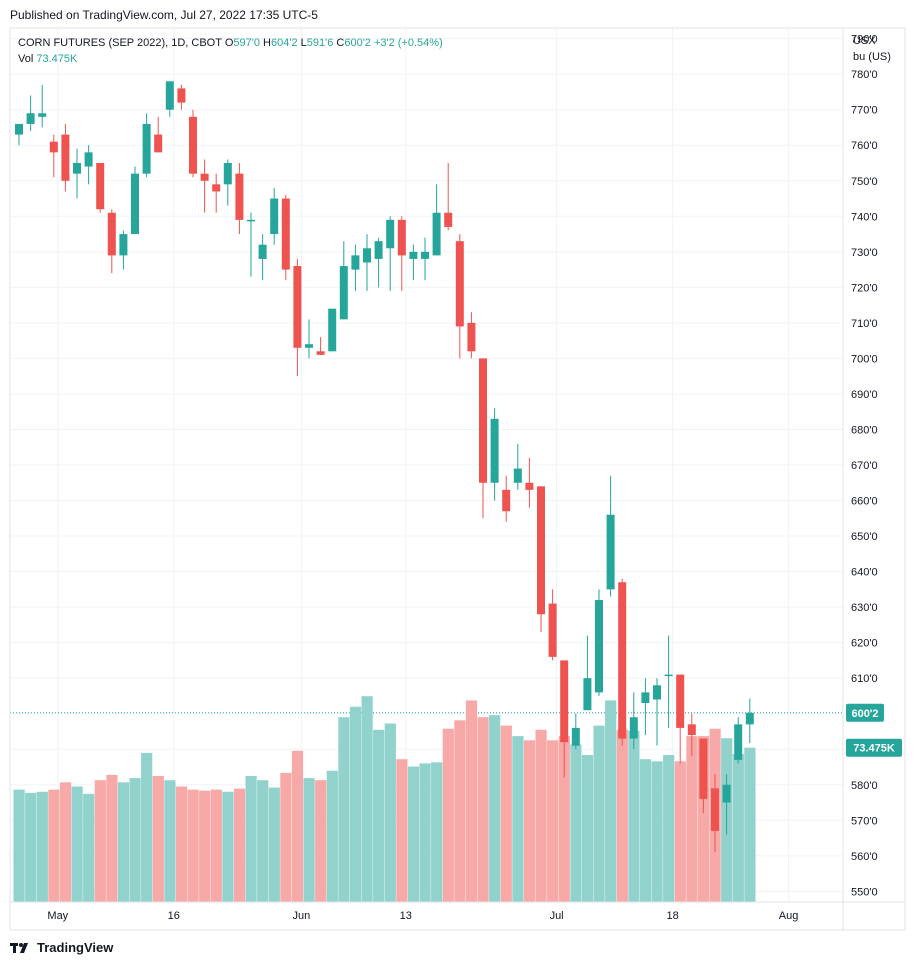 Image resolution: width=920 pixels, height=965 pixels. What do you see at coordinates (864, 466) in the screenshot?
I see `y-tick-label: 670'0` at bounding box center [864, 466].